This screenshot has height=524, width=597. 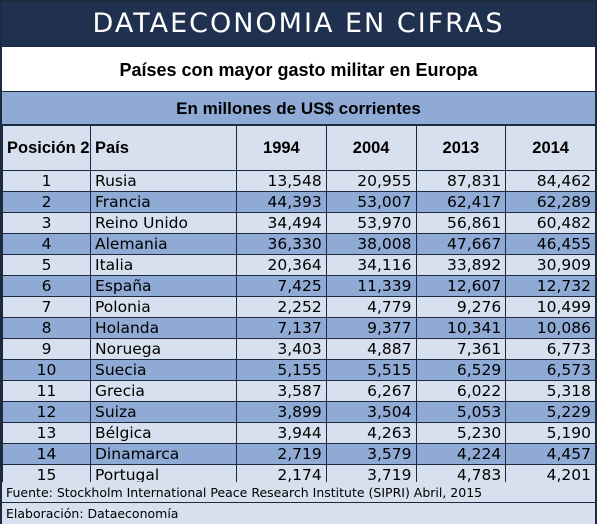 I want to click on table-row: 1 Rusia 13,548 20,955 87,831 84,462, so click(x=299, y=181).